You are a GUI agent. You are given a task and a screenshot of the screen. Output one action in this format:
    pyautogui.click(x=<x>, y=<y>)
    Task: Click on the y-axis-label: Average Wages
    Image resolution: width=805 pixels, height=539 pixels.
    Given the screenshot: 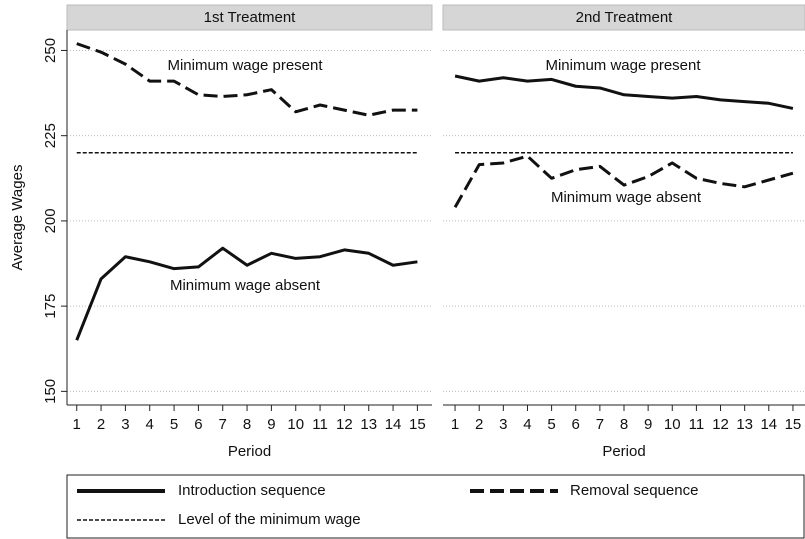 What is the action you would take?
    pyautogui.click(x=17, y=218)
    